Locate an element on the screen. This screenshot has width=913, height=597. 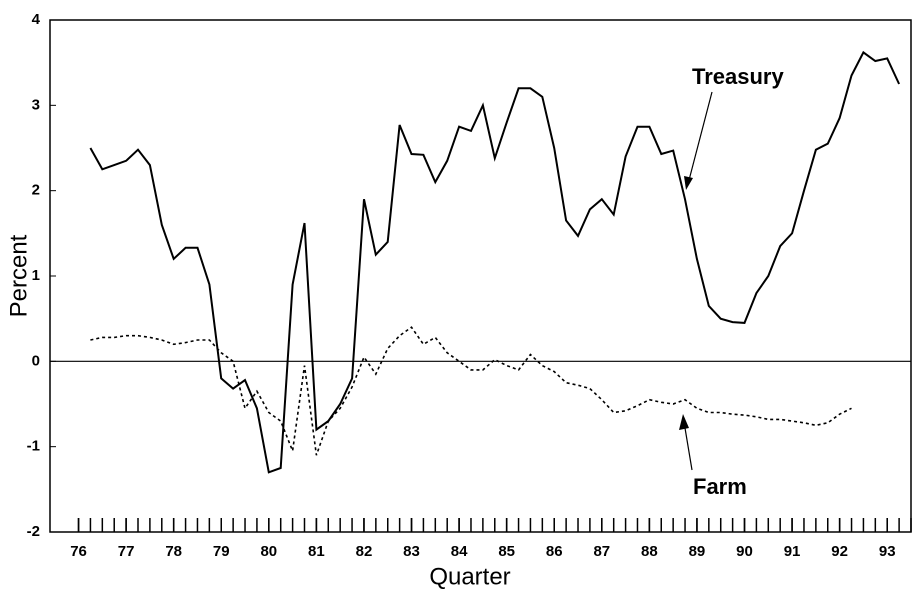
y-tick-label: 2 is located at coordinates (36, 190).